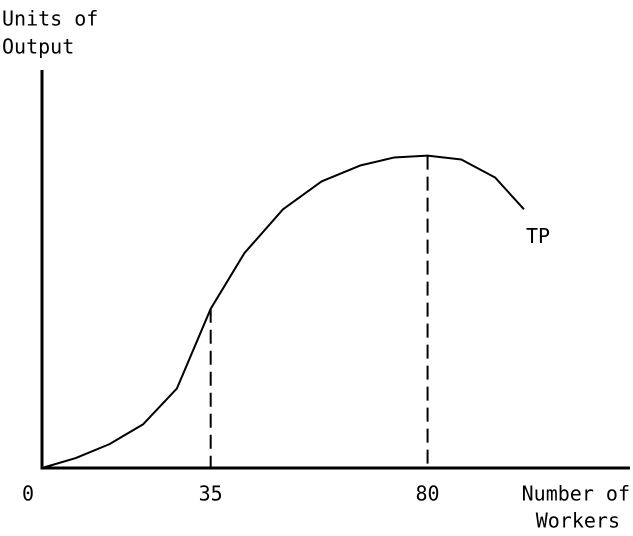  Describe the element at coordinates (576, 494) in the screenshot. I see `x-axis-label: Number of` at that location.